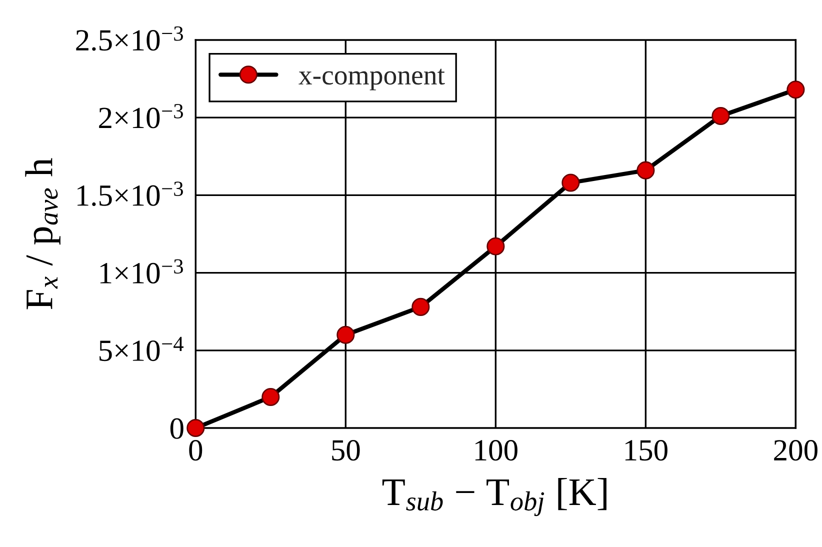 The width and height of the screenshot is (822, 547). I want to click on y-tick-label: 2.5×10$^{−3}$, so click(129, 38).